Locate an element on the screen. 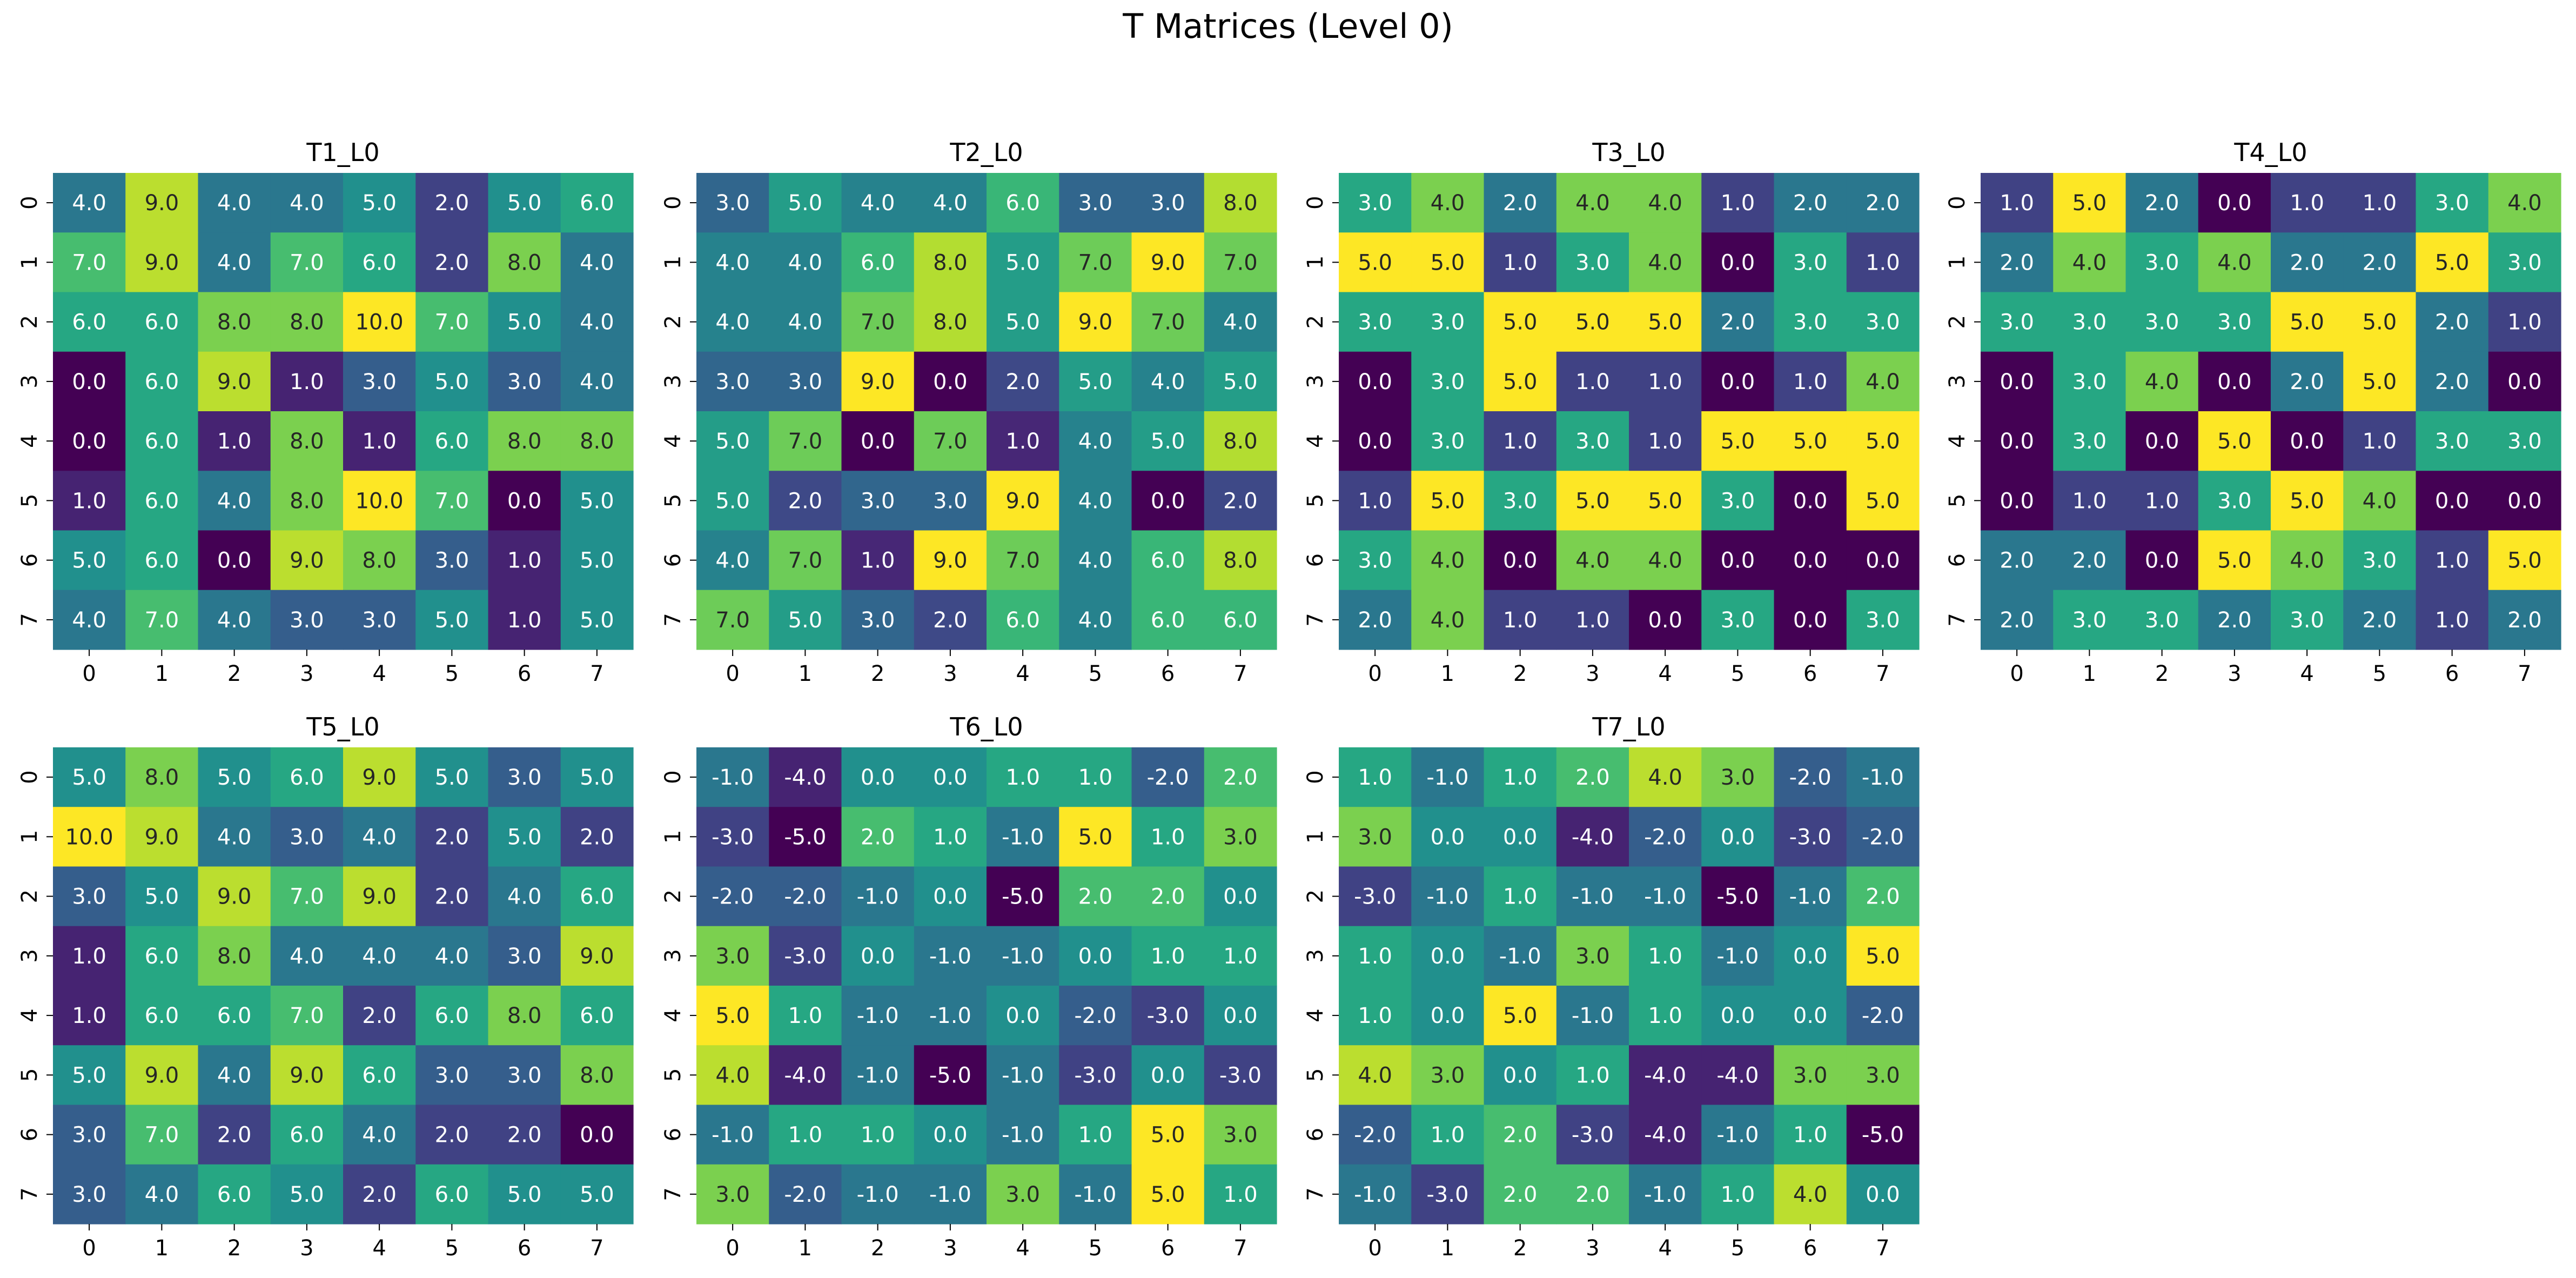  y-tick-label: 1 is located at coordinates (1958, 262).